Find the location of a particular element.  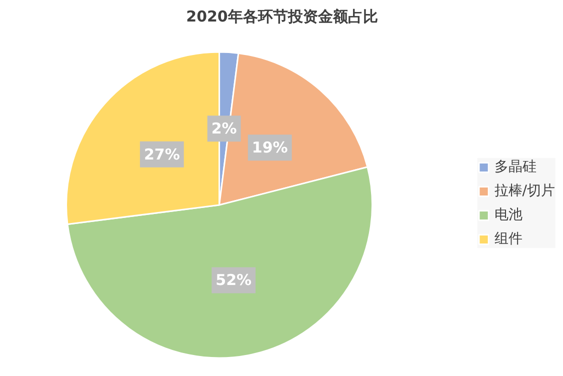

legend-label: 电池 is located at coordinates (508, 215).